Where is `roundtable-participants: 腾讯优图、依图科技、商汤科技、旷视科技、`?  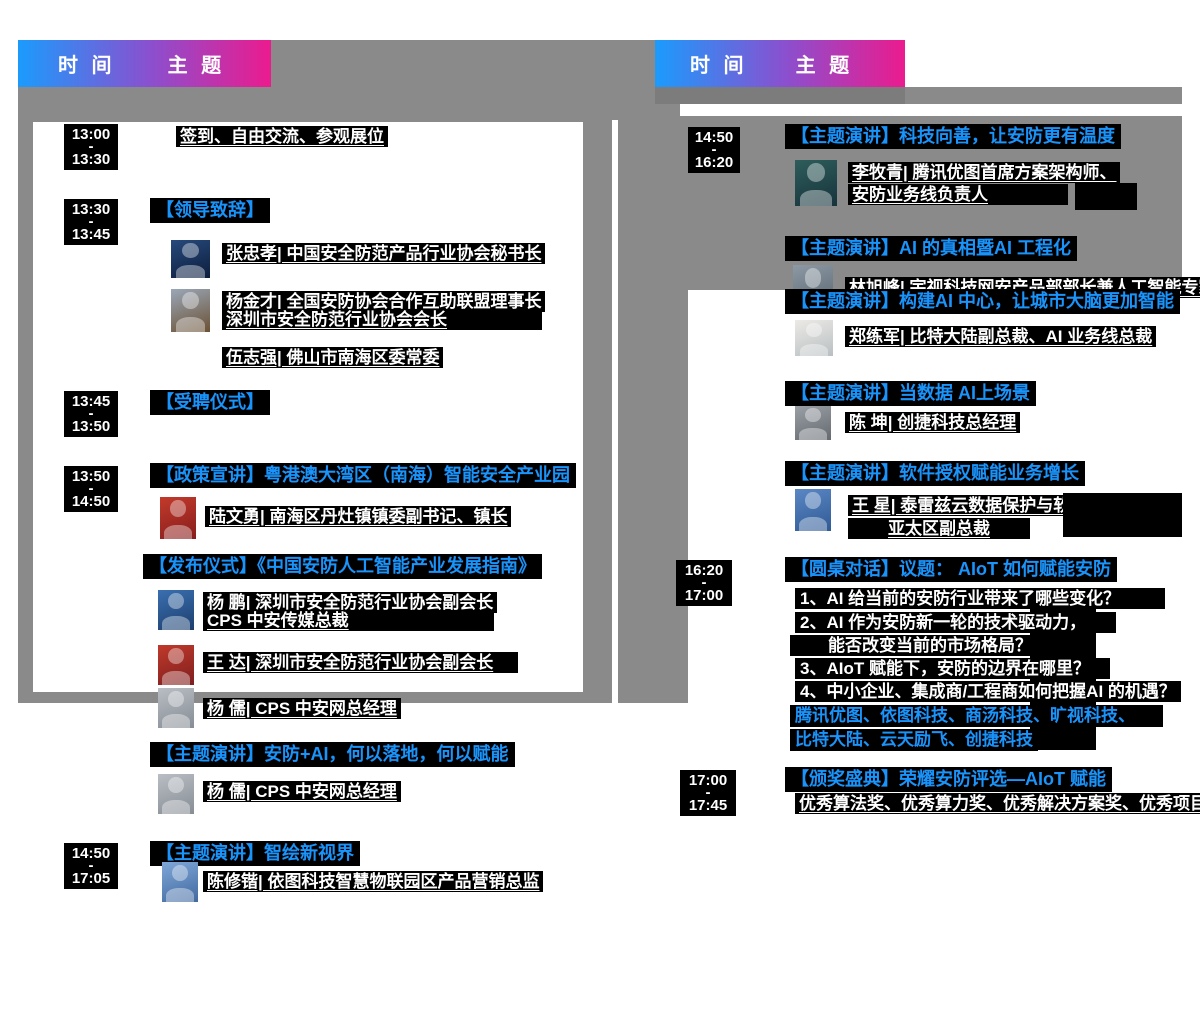
roundtable-participants: 腾讯优图、依图科技、商汤科技、旷视科技、 is located at coordinates (976, 716).